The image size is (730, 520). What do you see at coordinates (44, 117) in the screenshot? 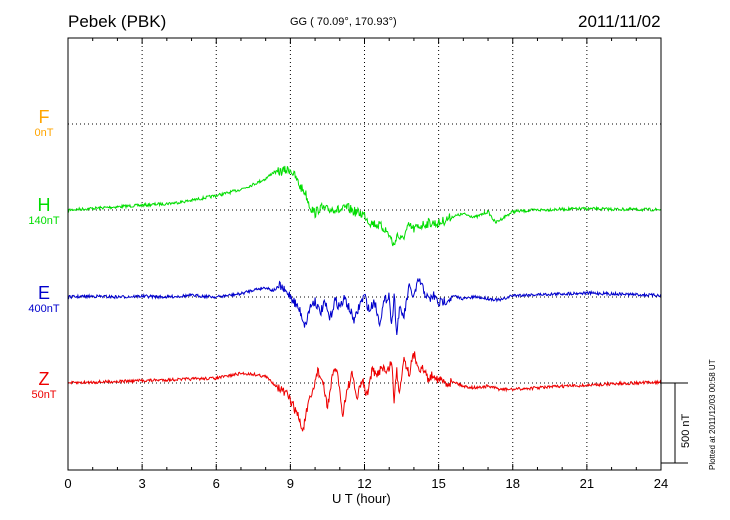
I see `channel-f-letter: F` at bounding box center [44, 117].